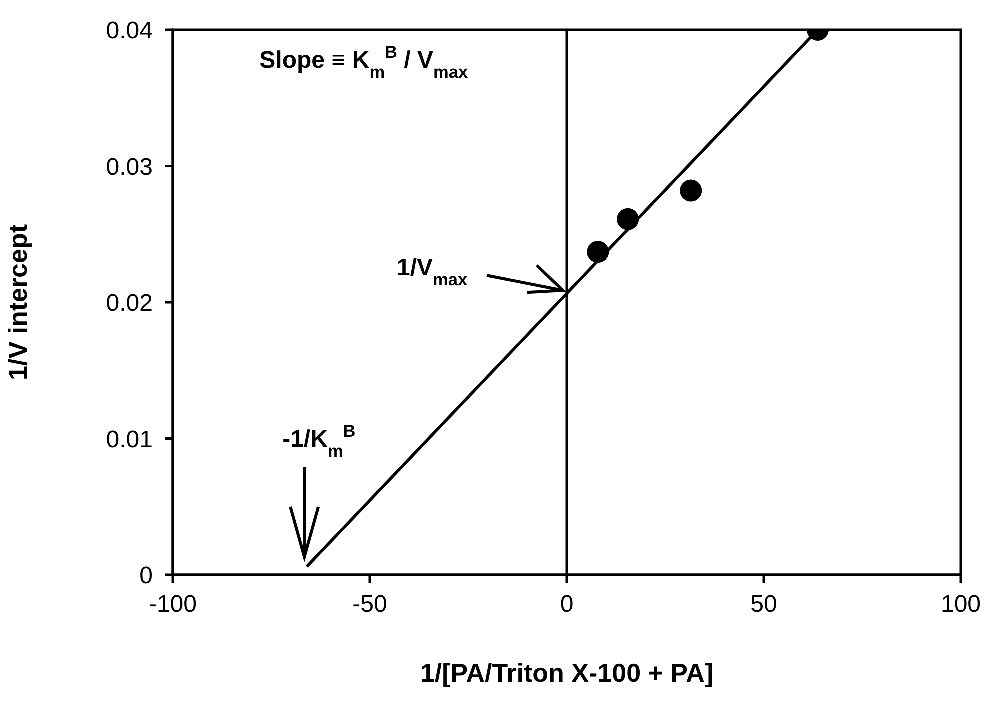 This screenshot has height=720, width=993. I want to click on y-tick-label: 0.02, so click(129, 304).